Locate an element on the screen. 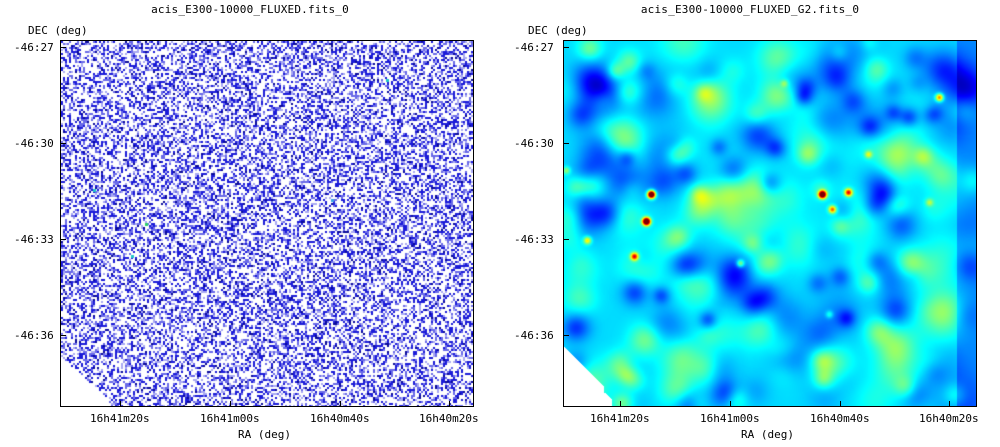 The image size is (1000, 447). panel-title: acis_E300-10000_FLUXED_G2.fits_0 is located at coordinates (750, 9).